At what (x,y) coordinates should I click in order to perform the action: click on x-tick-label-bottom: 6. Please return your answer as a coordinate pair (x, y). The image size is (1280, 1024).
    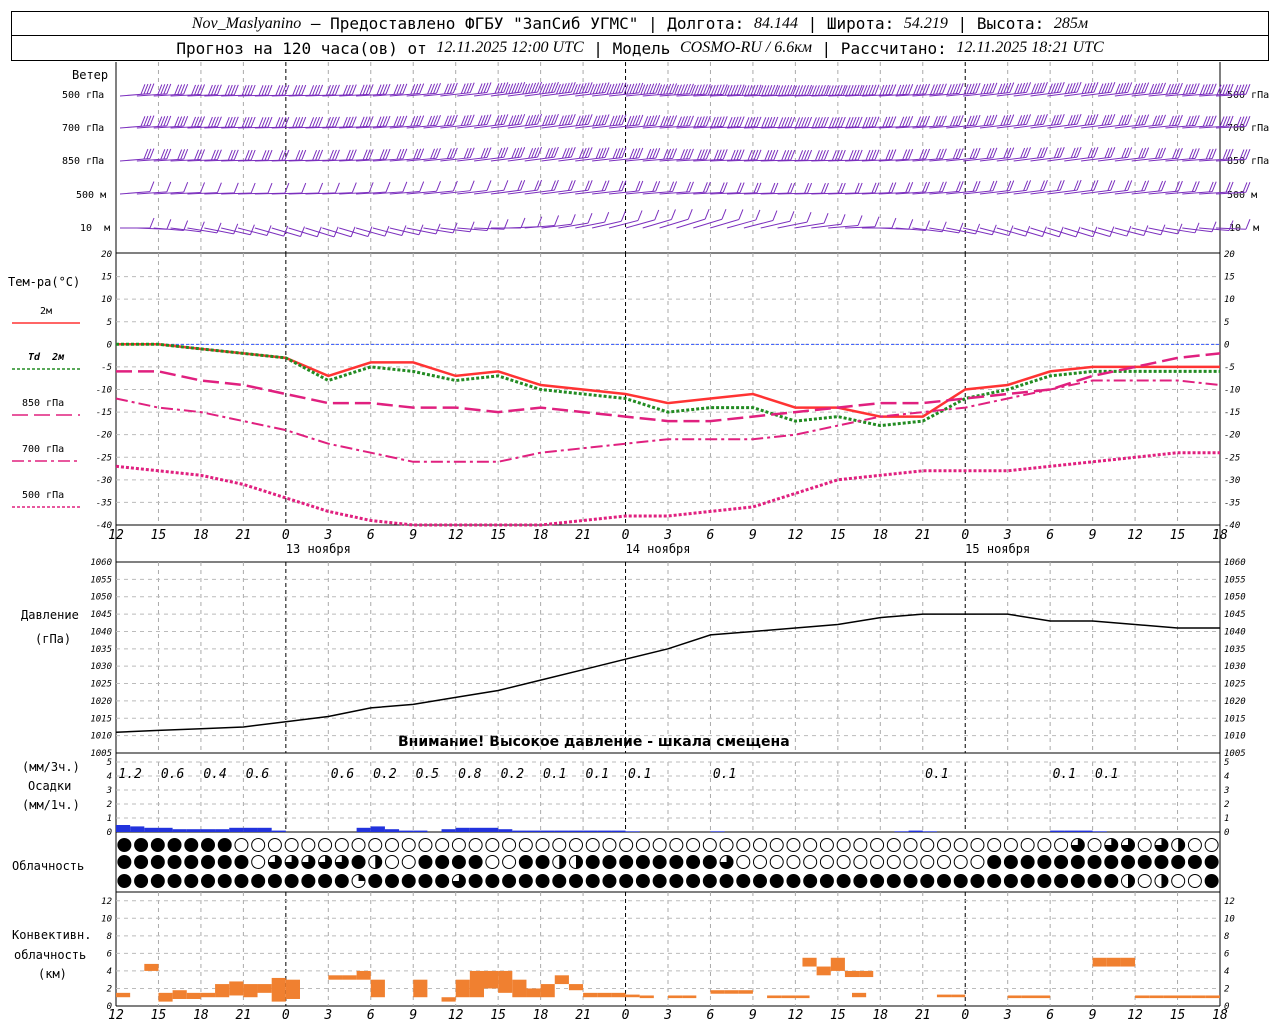
    Looking at the image, I should click on (1050, 1015).